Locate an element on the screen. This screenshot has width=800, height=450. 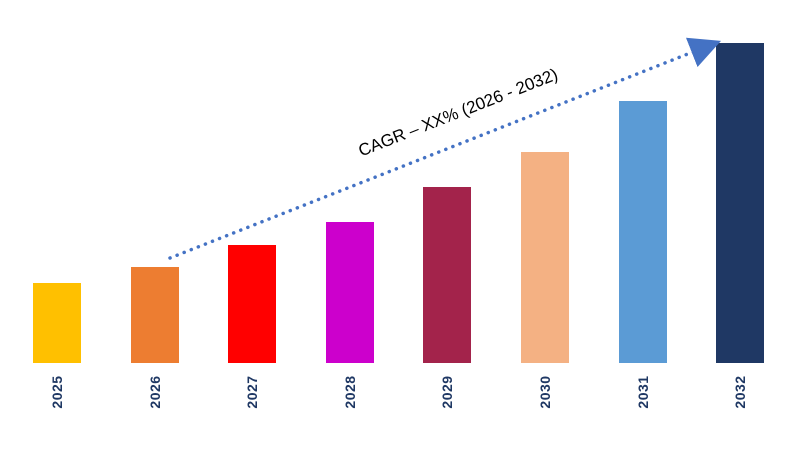
bar-2030 is located at coordinates (545, 257).